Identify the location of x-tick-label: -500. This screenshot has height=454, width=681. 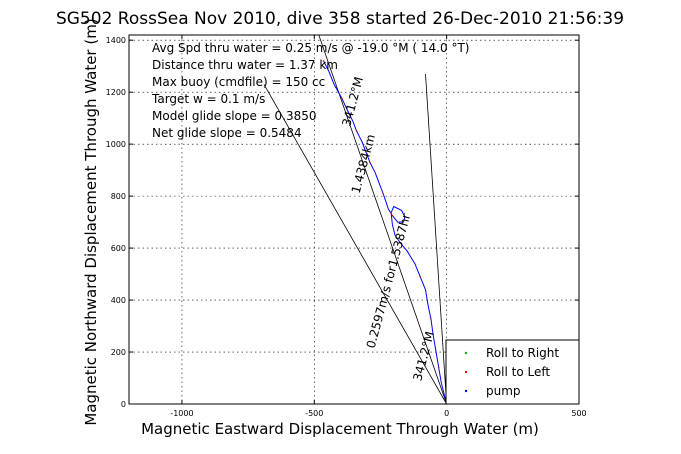
(314, 413).